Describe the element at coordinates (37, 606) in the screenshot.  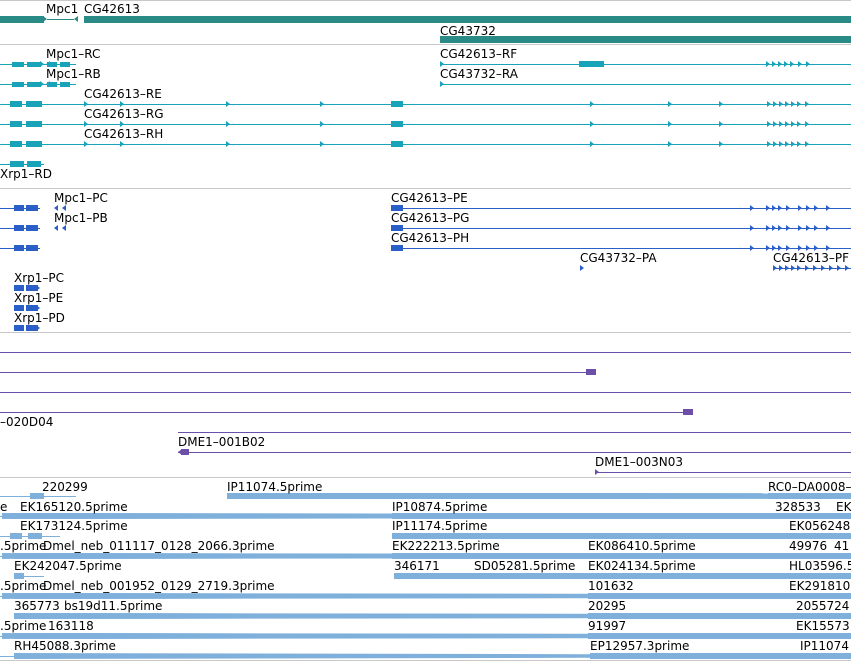
I see `est-label: 365773` at that location.